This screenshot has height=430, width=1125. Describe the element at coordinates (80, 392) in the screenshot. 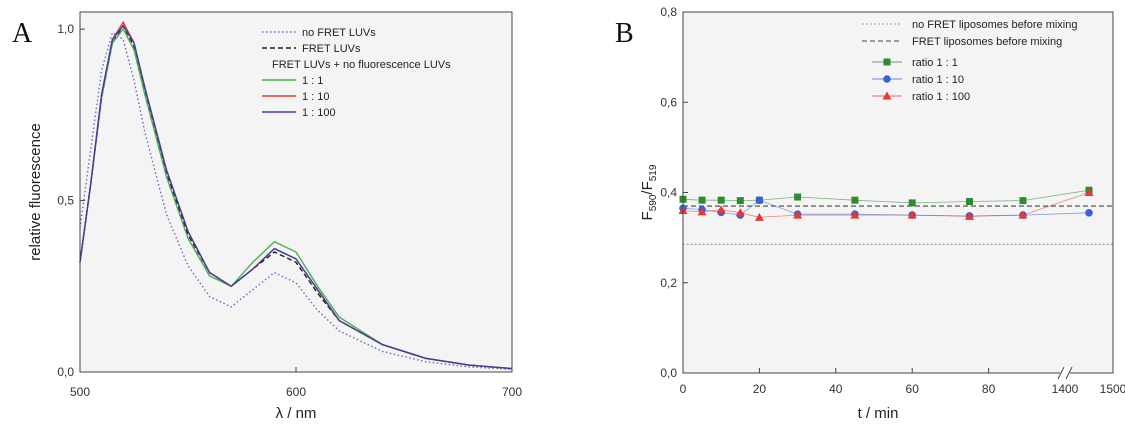

I see `x-tick-label: 500` at that location.